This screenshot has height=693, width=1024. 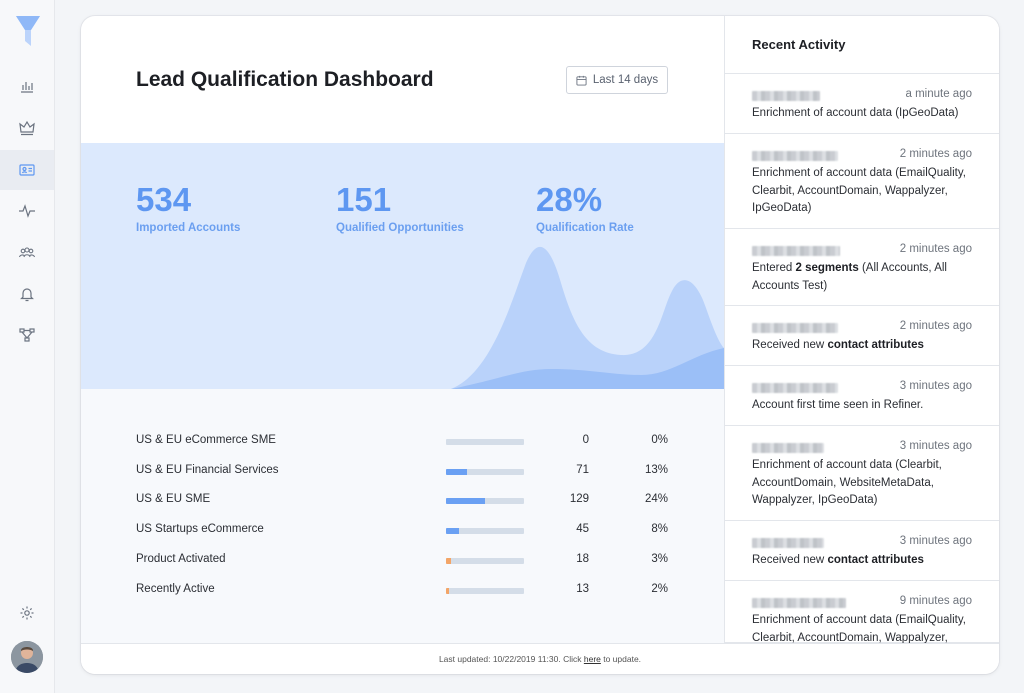 I want to click on contact-card-icon, so click(x=27, y=170).